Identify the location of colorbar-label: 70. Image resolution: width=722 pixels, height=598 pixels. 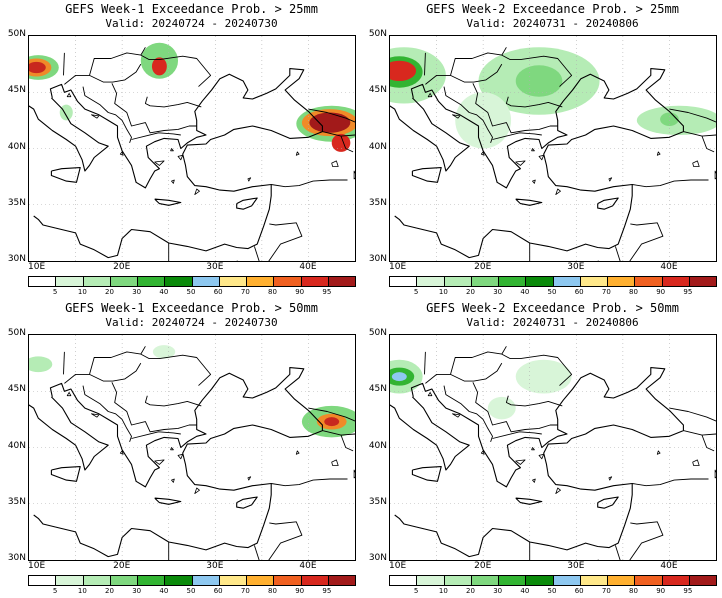
(245, 591).